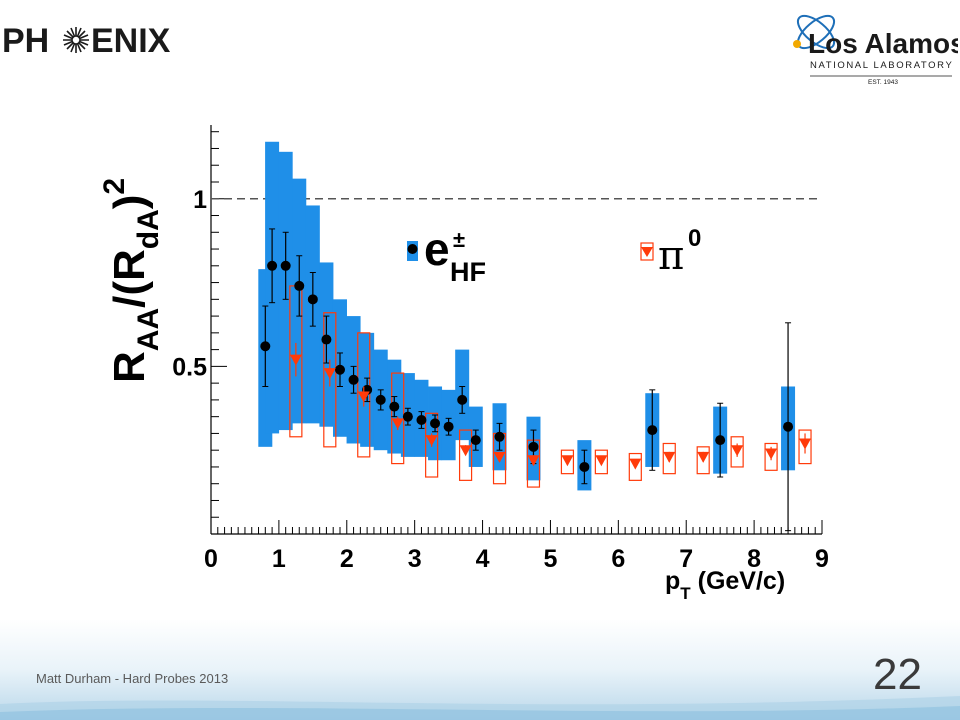 This screenshot has height=720, width=960. I want to click on y-axis-title: RAA/(RdA)2, so click(132, 280).